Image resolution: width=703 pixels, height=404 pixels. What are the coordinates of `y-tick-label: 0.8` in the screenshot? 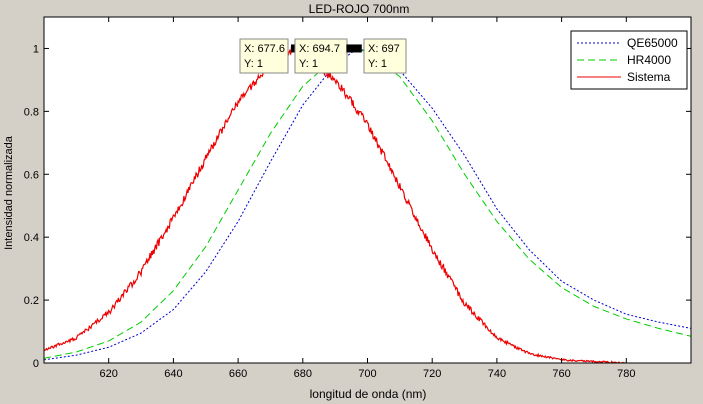 It's located at (31, 112).